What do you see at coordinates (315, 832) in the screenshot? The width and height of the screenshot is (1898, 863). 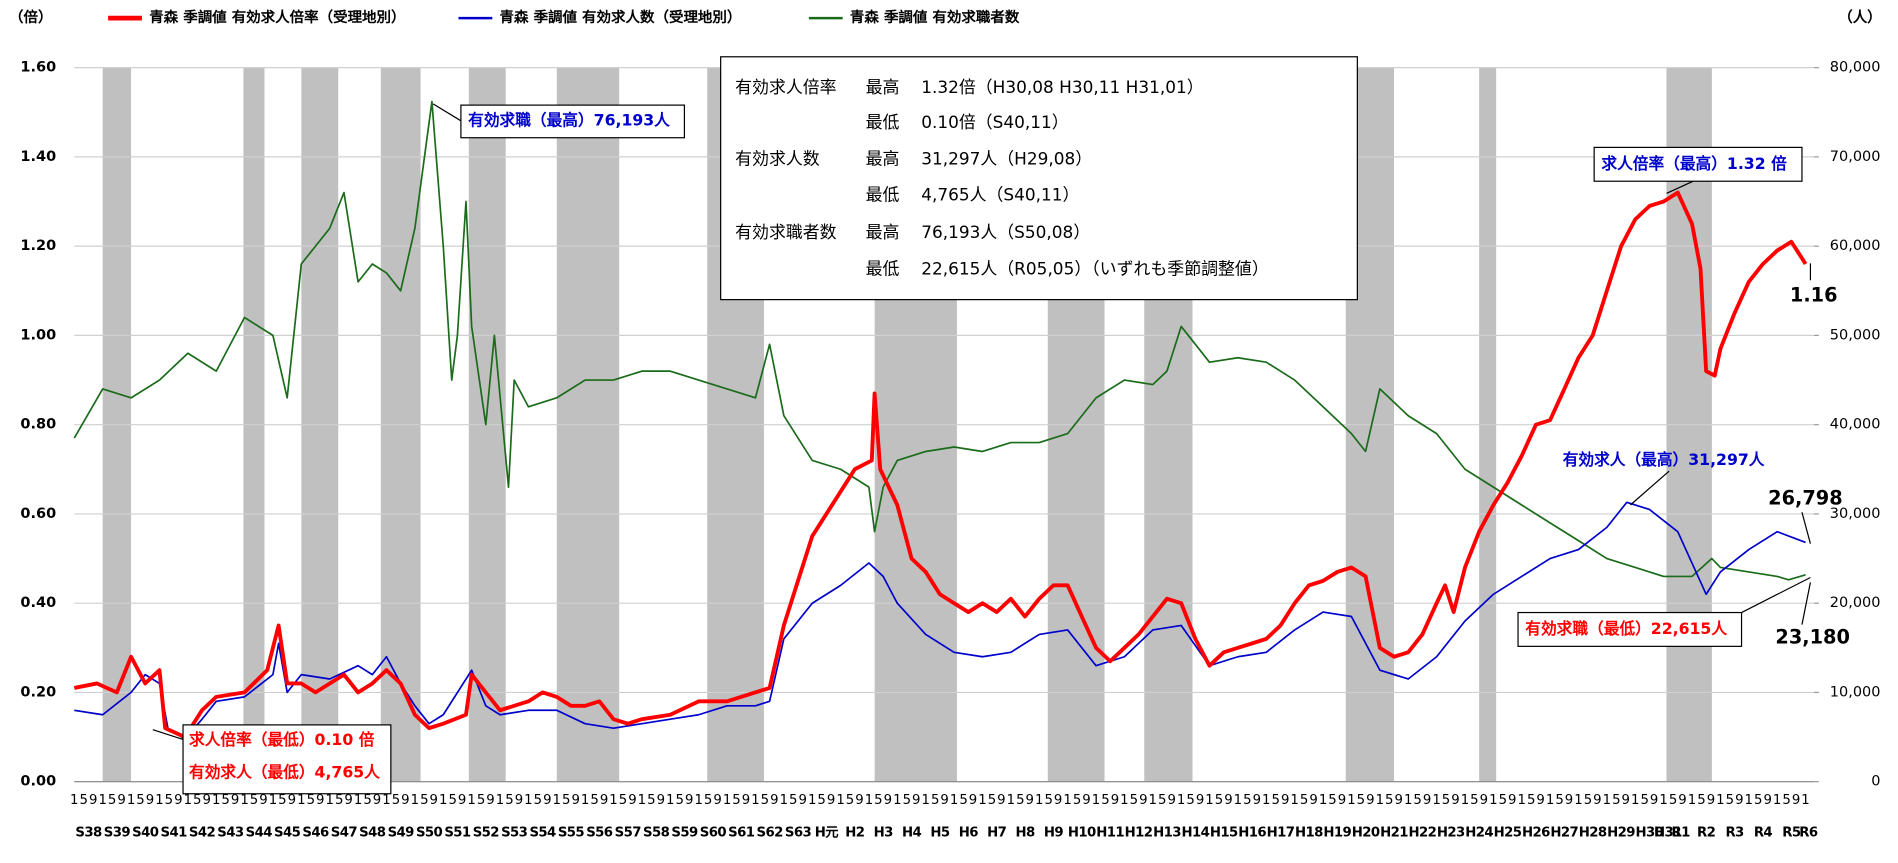 I see `era-label: S46` at bounding box center [315, 832].